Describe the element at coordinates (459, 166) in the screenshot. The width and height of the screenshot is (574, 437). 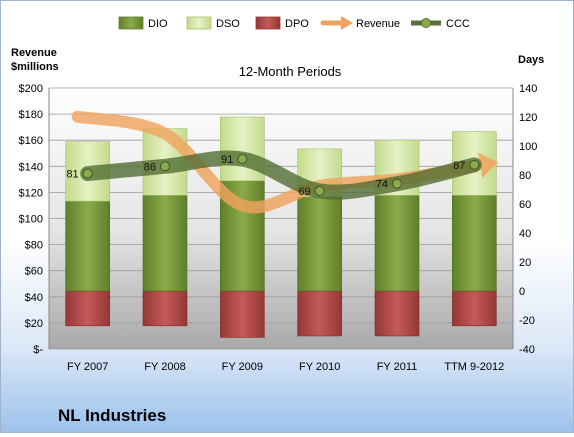
I see `ccc-data-label: 87` at that location.